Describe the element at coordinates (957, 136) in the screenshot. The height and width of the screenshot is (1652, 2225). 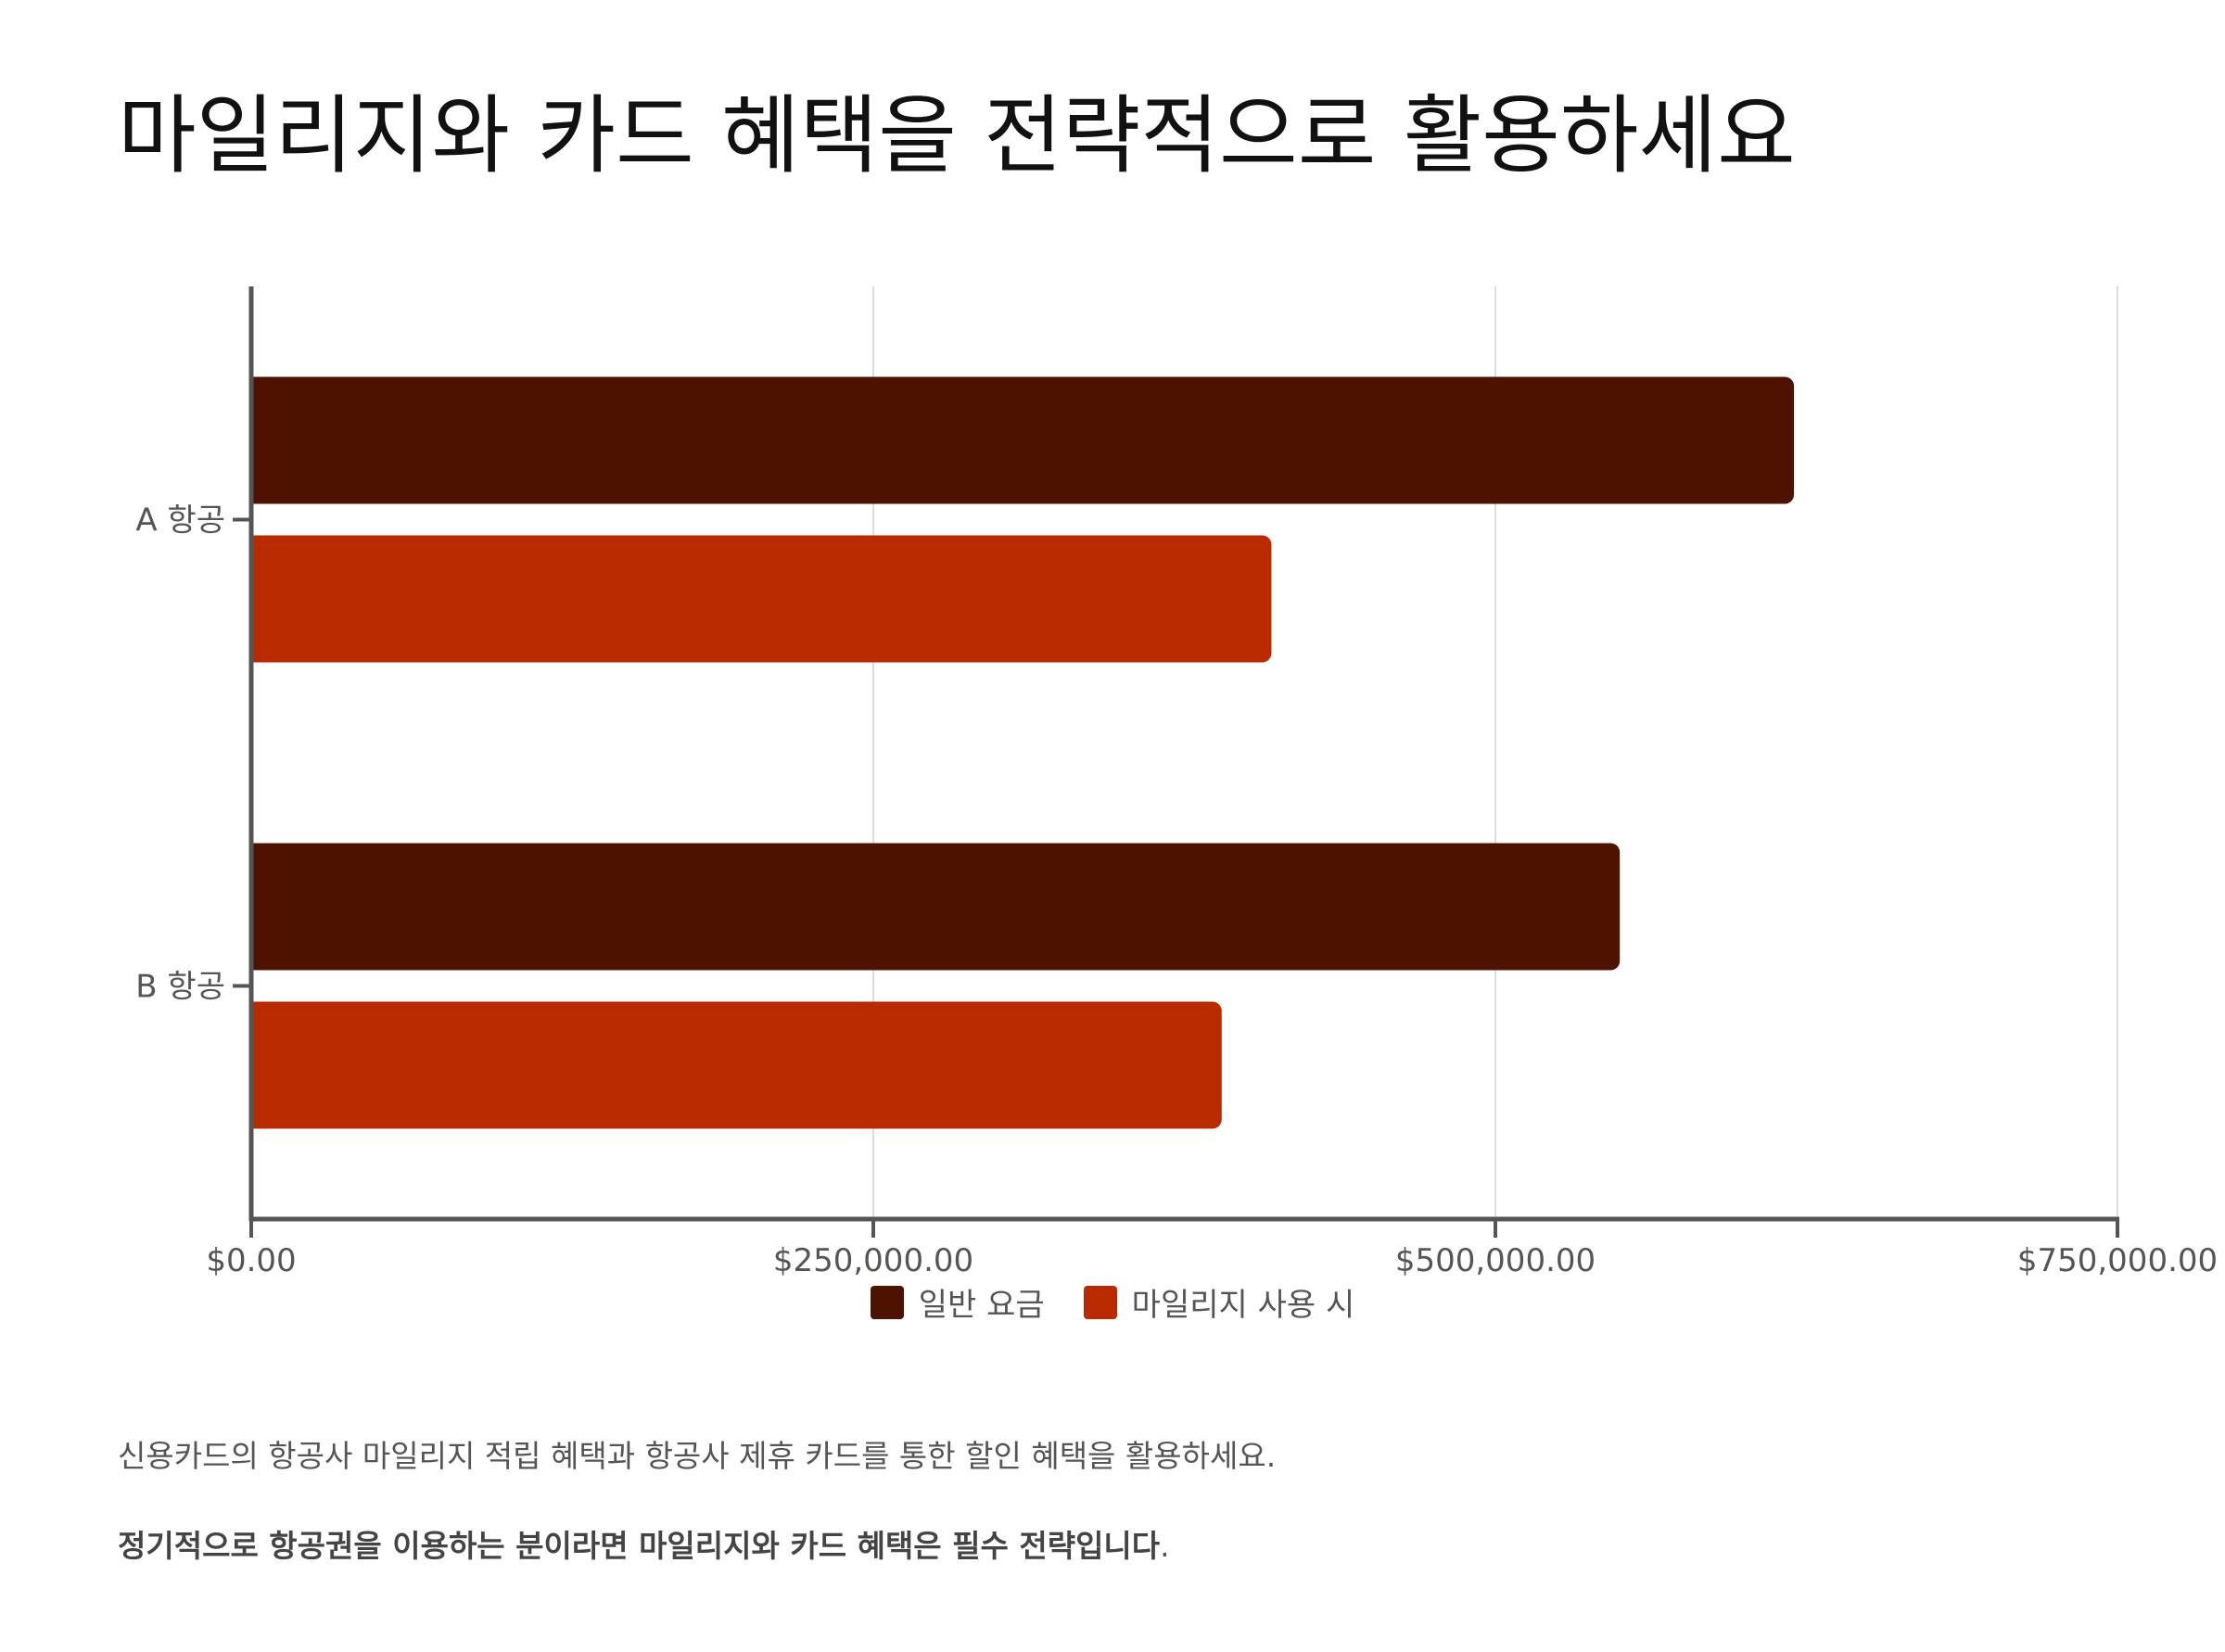
I see `chart-title: 마일리지와 카드 혜택을 전략적으로 활용하세요` at that location.